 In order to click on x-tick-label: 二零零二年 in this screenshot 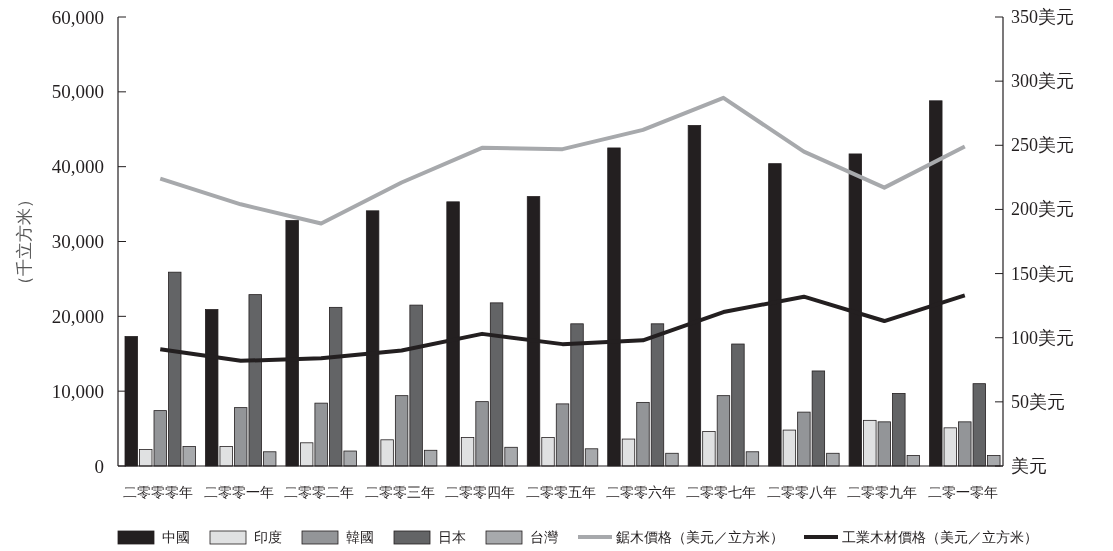, I will do `click(319, 492)`.